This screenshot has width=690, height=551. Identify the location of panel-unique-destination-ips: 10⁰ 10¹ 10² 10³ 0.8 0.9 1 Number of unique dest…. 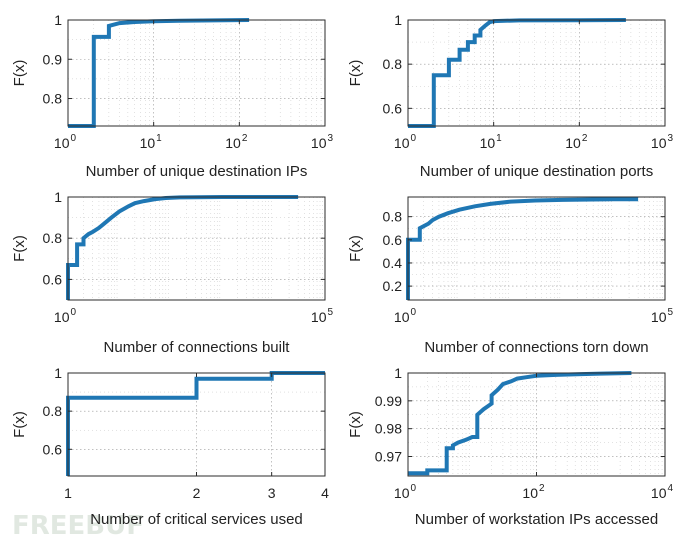
(172, 96).